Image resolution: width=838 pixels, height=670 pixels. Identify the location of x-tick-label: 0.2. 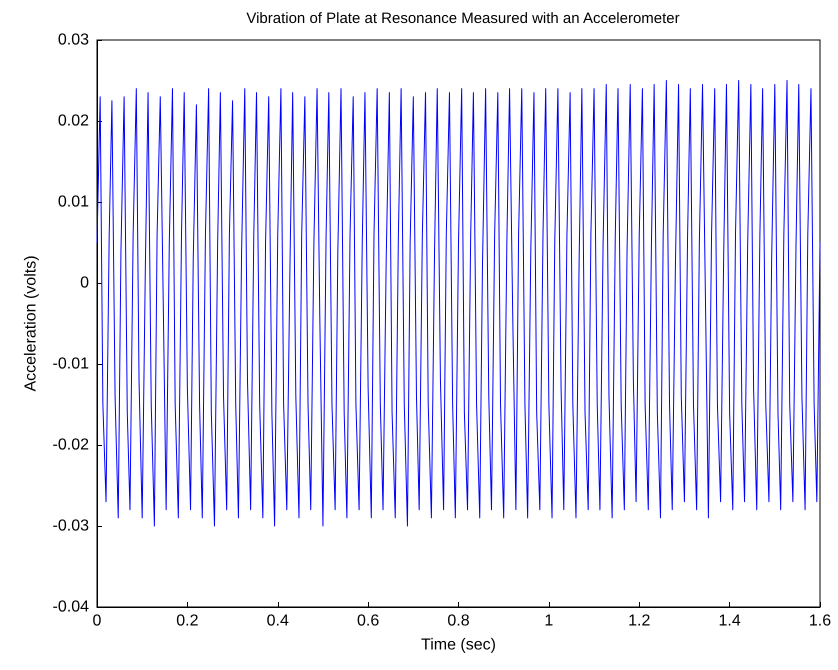
(187, 621).